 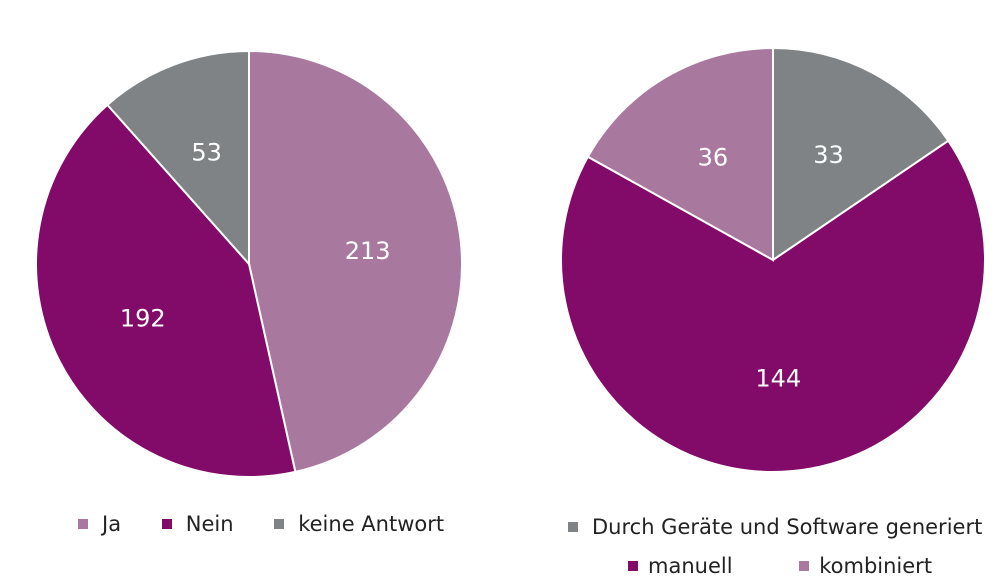 What do you see at coordinates (112, 524) in the screenshot?
I see `legend-label-ja: Ja` at bounding box center [112, 524].